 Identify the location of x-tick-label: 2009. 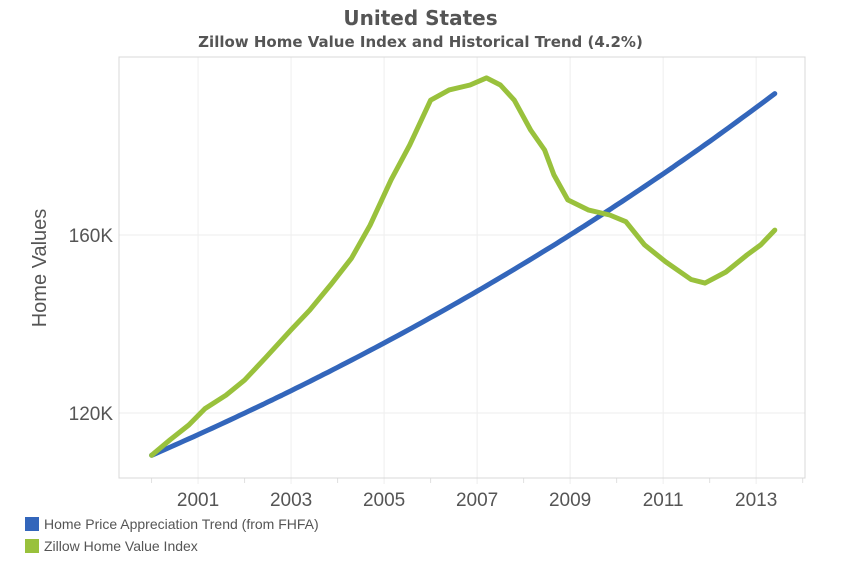
(570, 500).